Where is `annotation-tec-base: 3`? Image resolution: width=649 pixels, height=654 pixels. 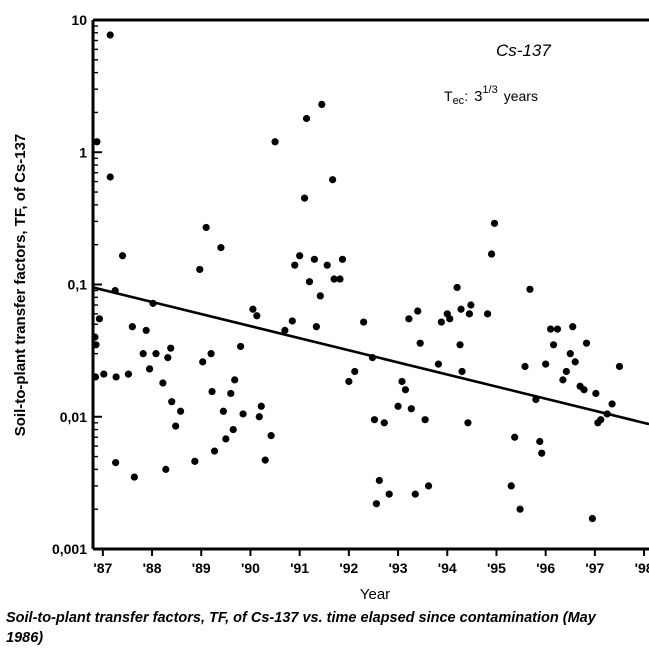 annotation-tec-base: 3 is located at coordinates (478, 96).